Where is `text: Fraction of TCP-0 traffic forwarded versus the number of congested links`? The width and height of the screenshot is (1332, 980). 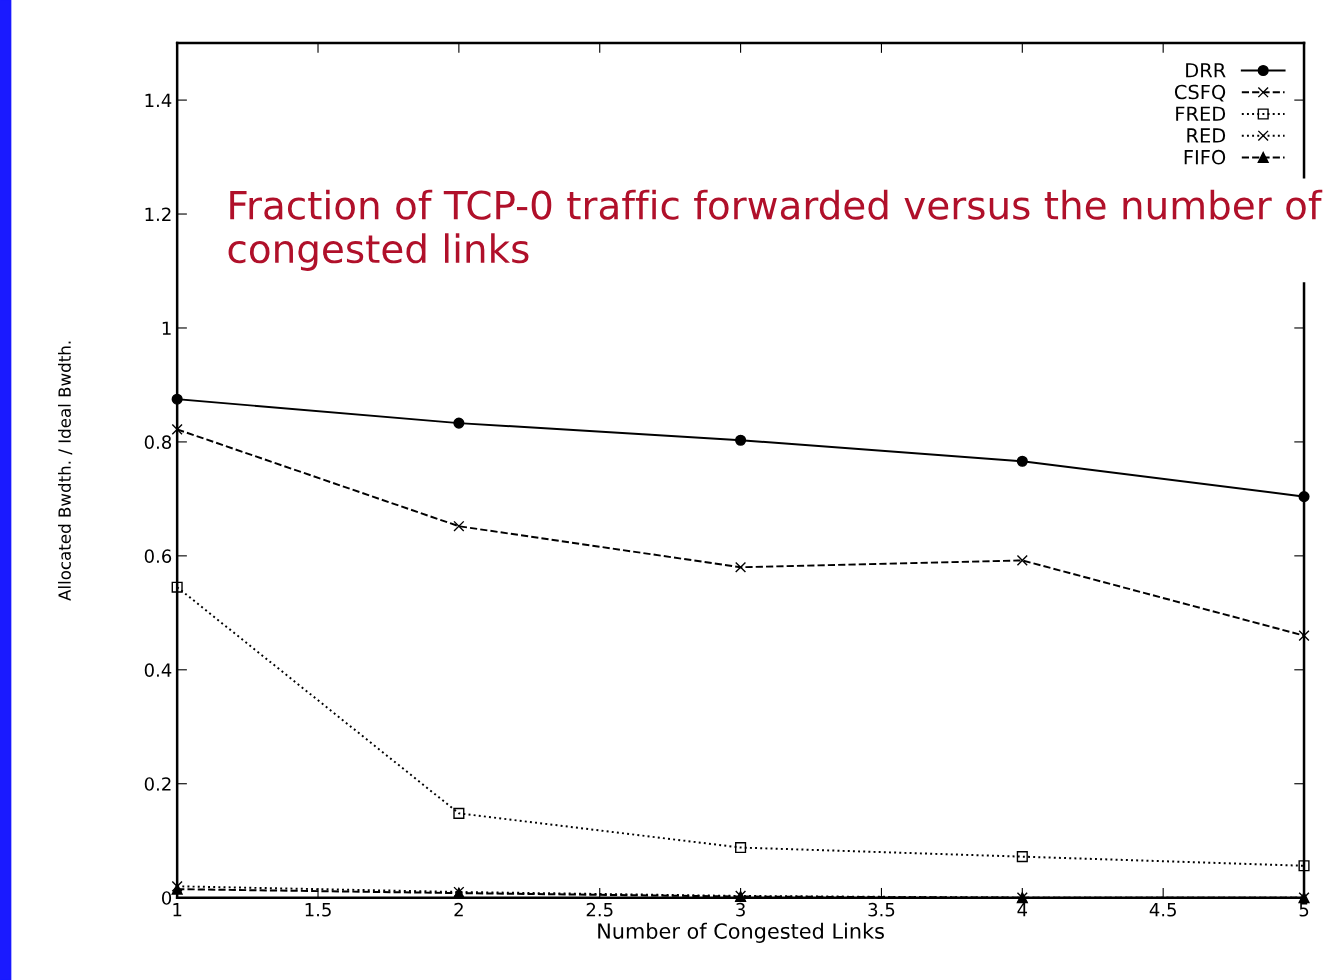 text: Fraction of TCP-0 traffic forwarded versus the number of congested links is located at coordinates (775, 230).